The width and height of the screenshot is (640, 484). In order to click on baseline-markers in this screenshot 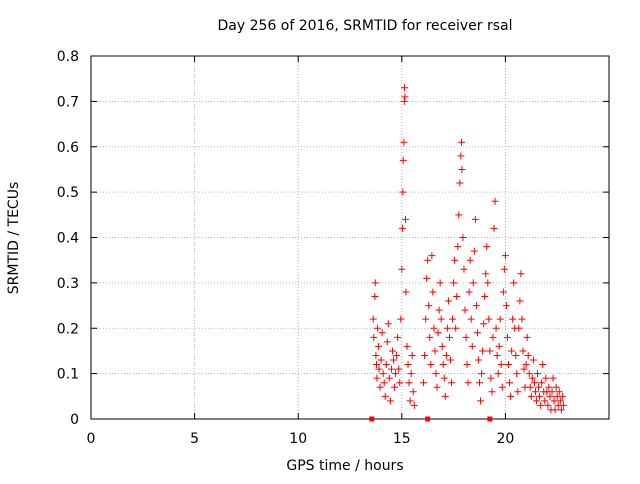, I will do `click(431, 419)`.